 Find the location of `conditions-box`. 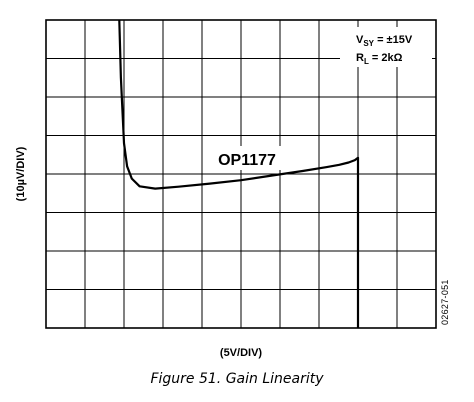

conditions-box is located at coordinates (386, 47).